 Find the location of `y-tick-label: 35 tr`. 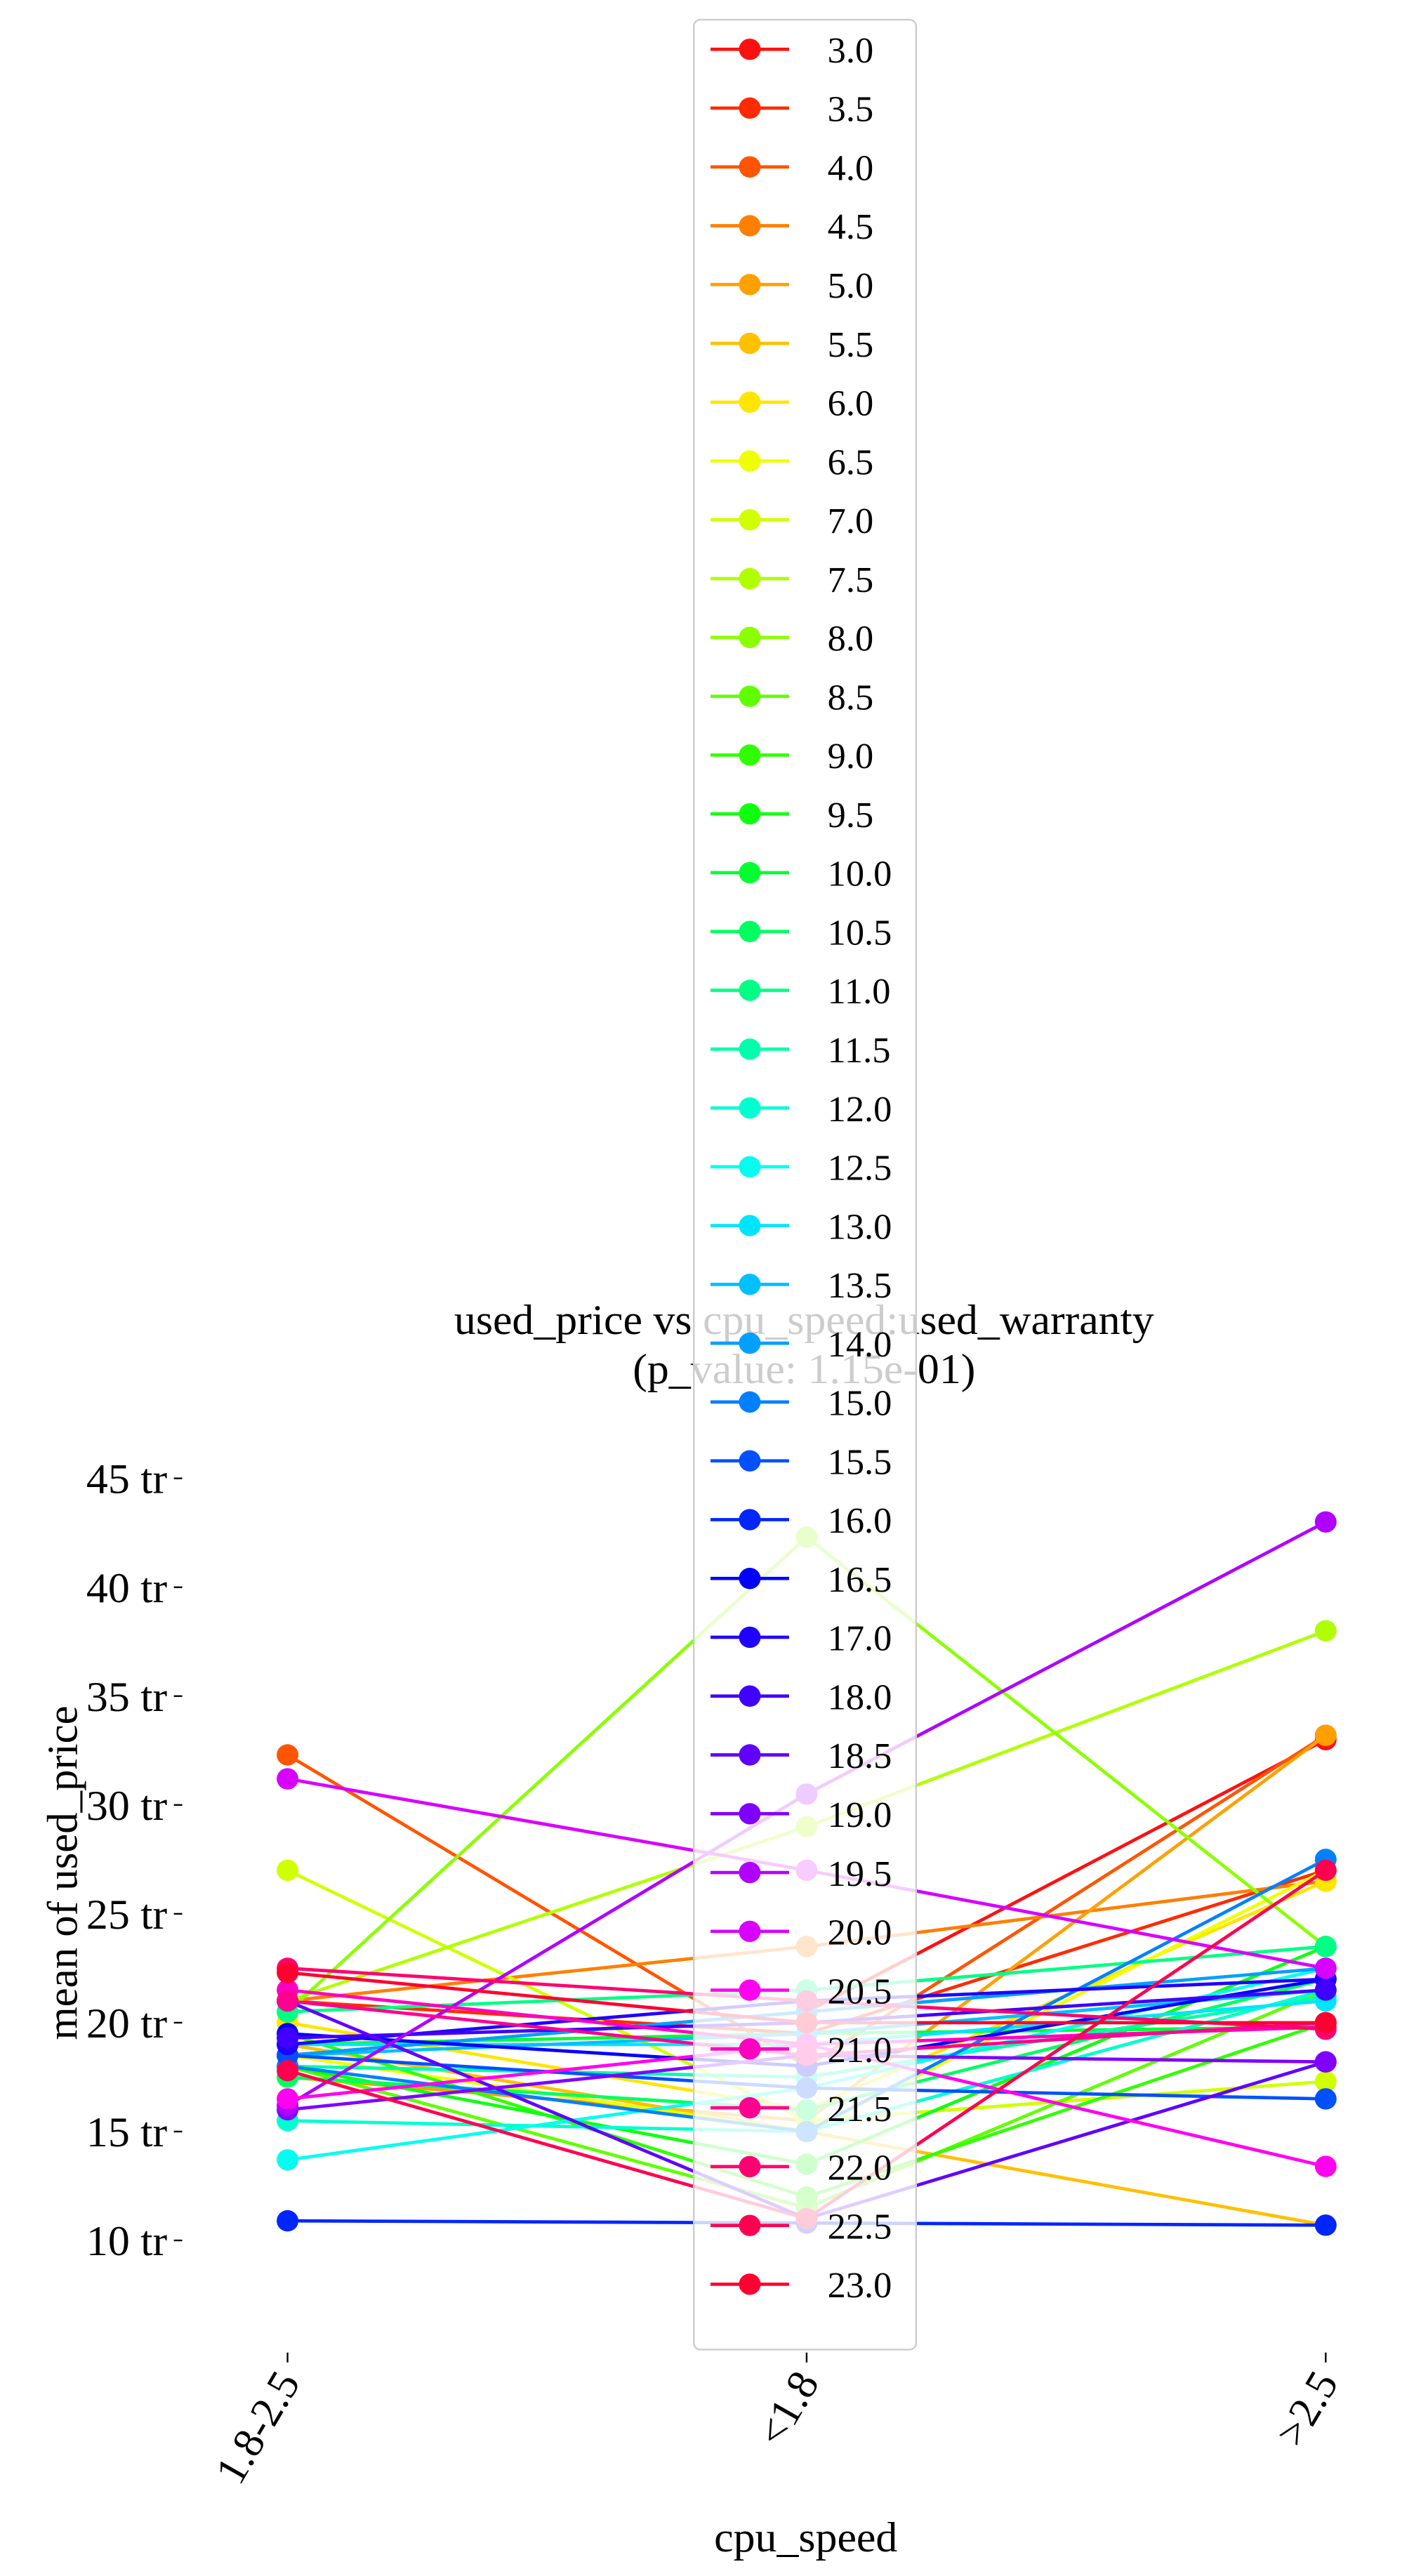

y-tick-label: 35 tr is located at coordinates (126, 1696).